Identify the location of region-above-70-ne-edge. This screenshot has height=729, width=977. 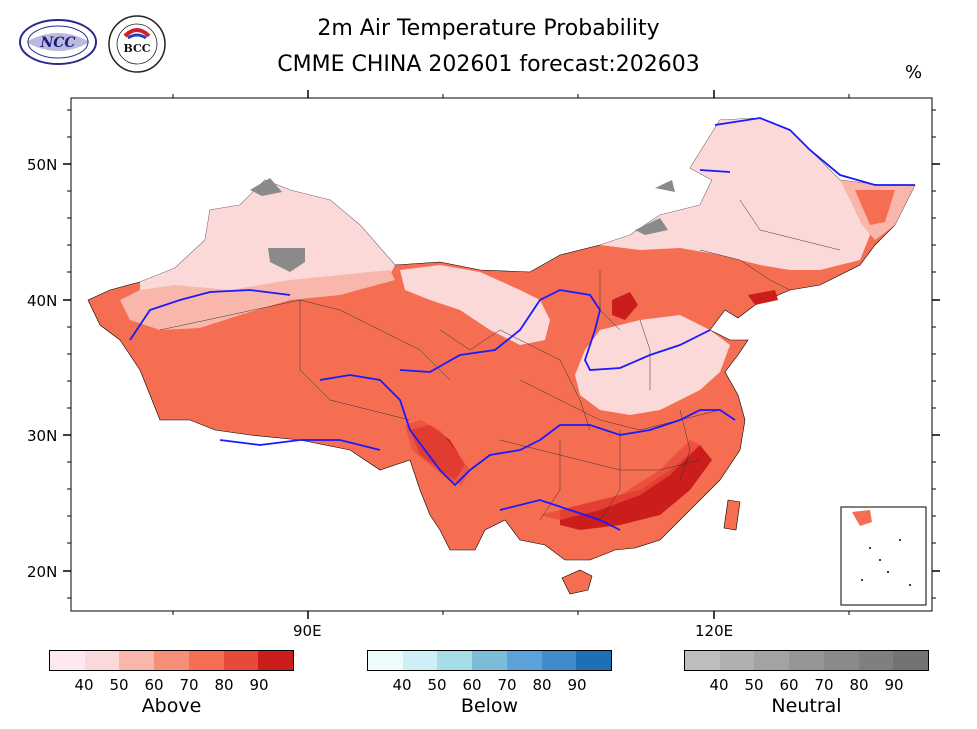
(875, 207).